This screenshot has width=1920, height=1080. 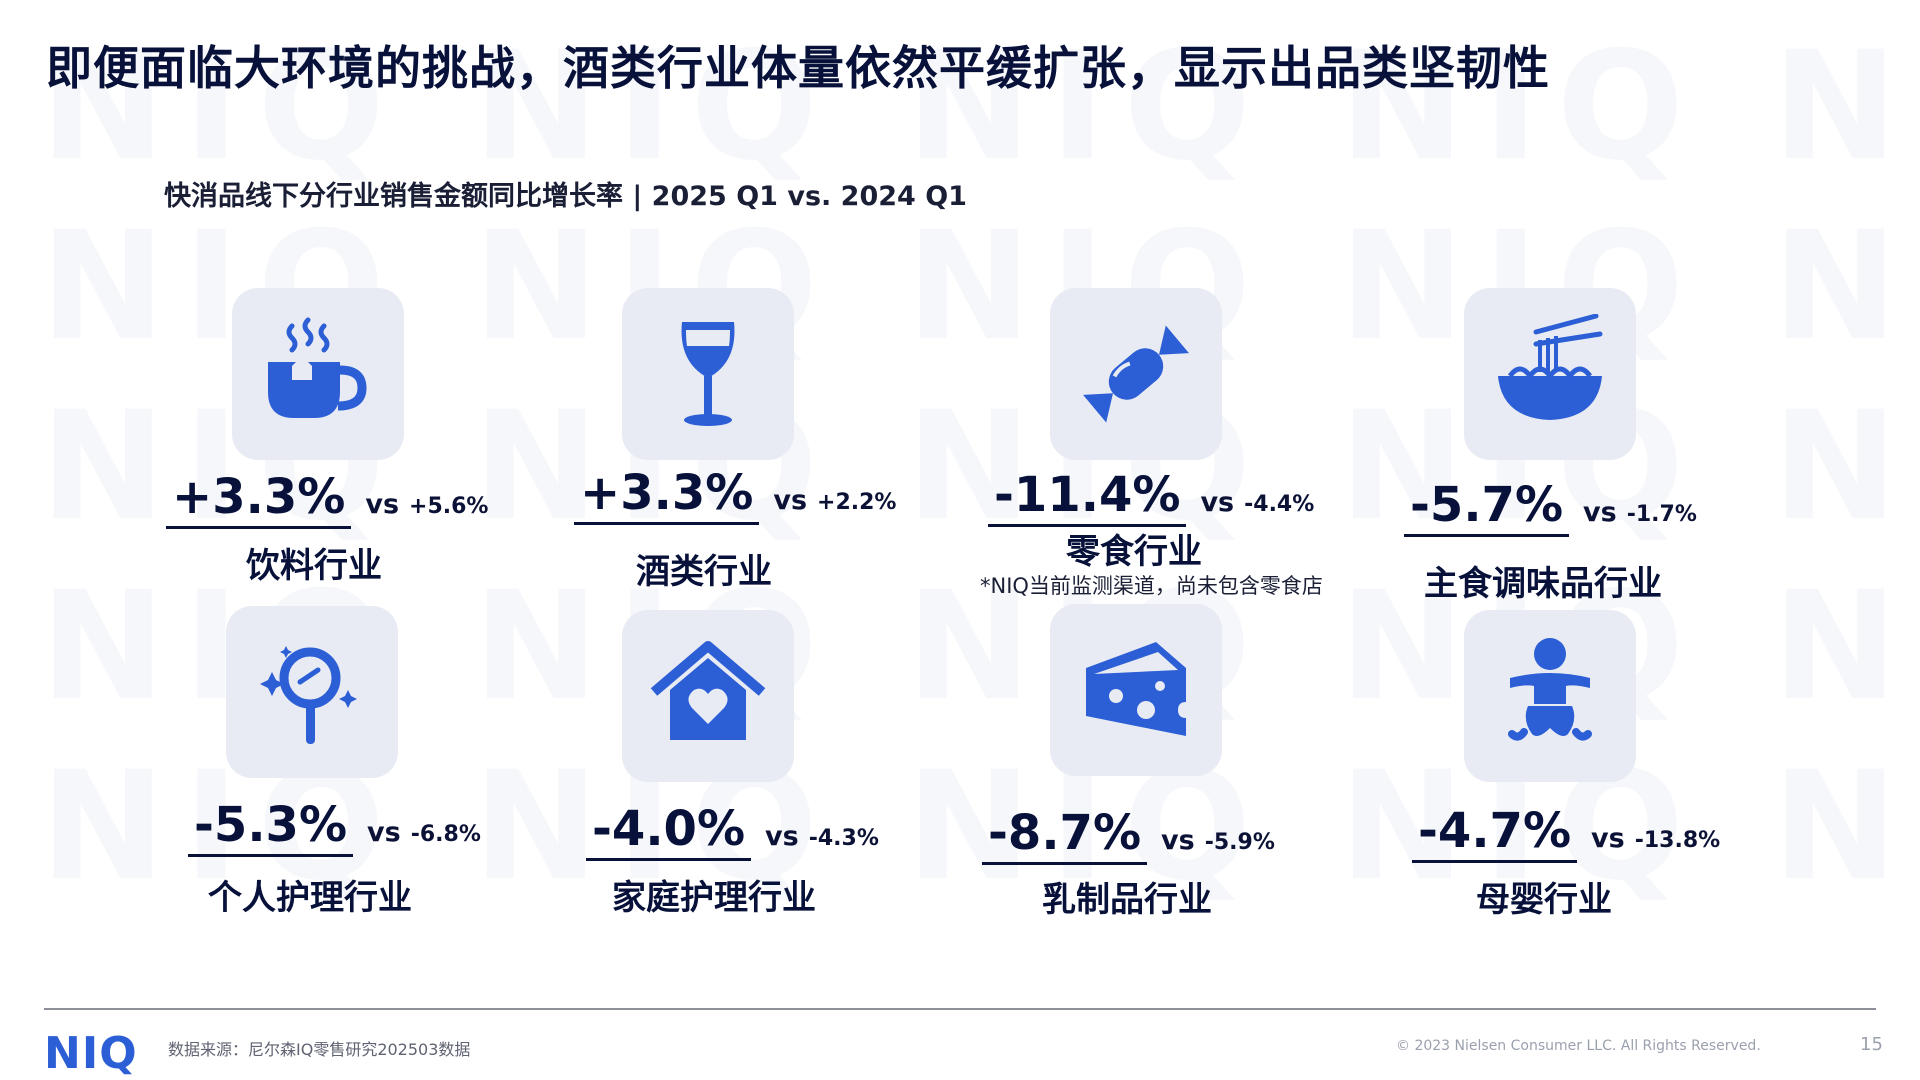 I want to click on category-label: 酒类行业, so click(x=704, y=572).